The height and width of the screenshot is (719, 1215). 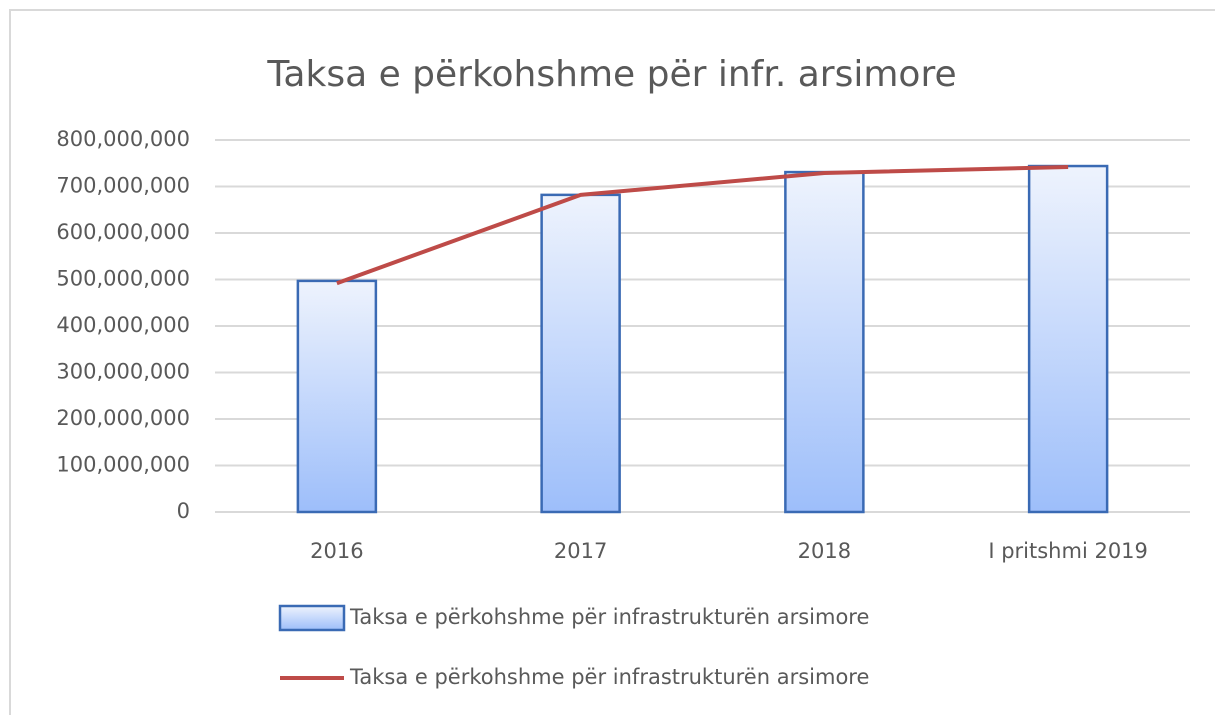 What do you see at coordinates (702, 225) in the screenshot?
I see `line` at bounding box center [702, 225].